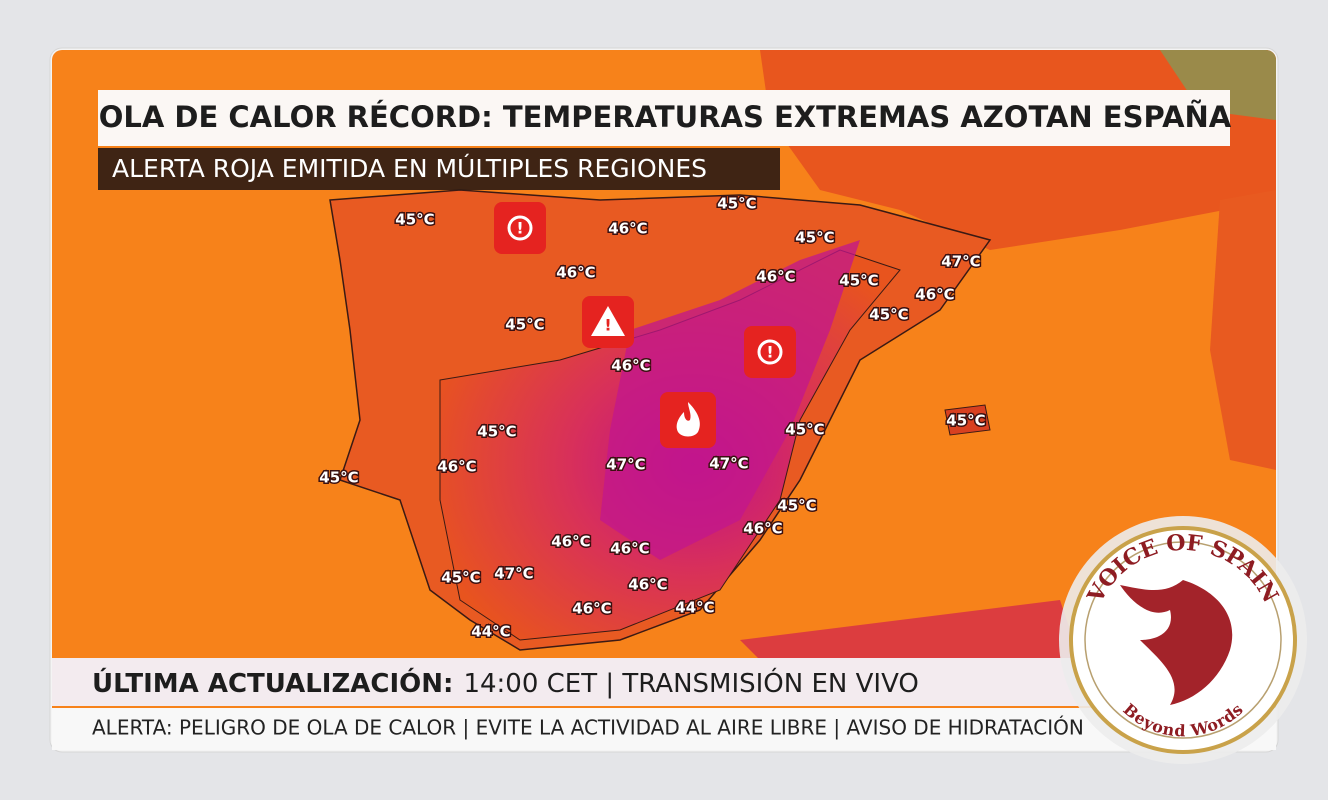  I want to click on warning-icon: !, so click(608, 322).